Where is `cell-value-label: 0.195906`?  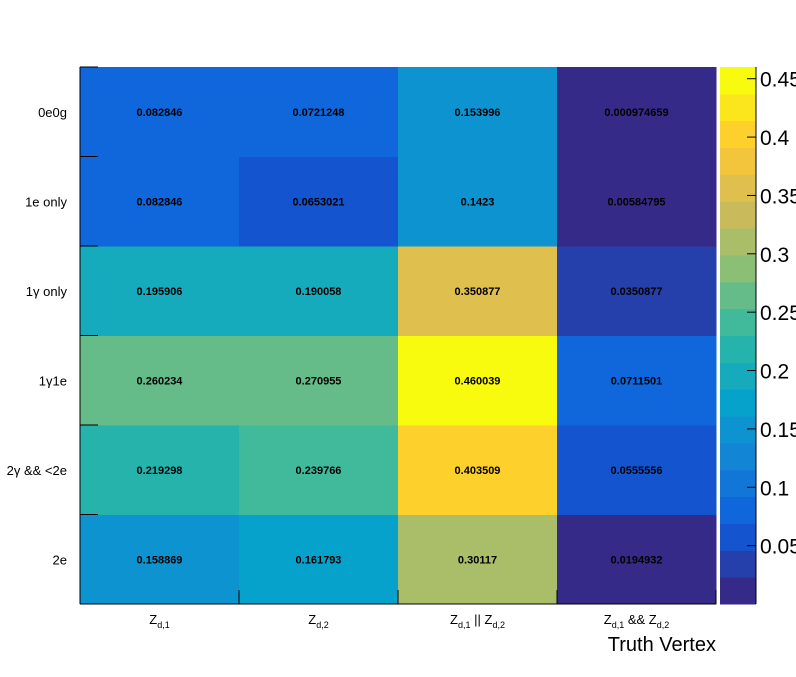
cell-value-label: 0.195906 is located at coordinates (160, 292).